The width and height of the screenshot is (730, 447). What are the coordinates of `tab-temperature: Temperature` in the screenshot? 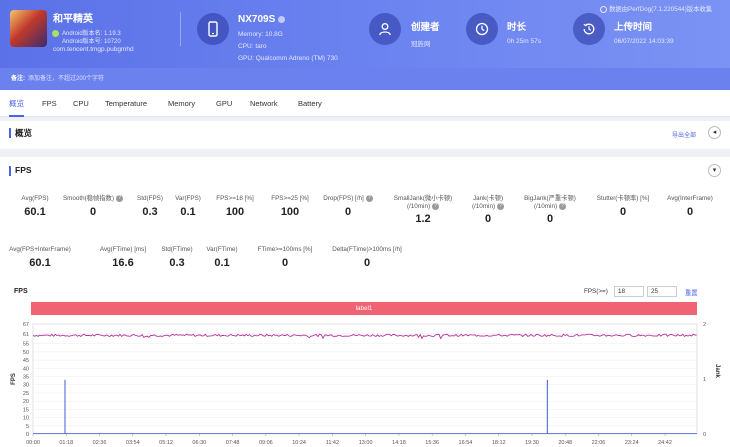 It's located at (126, 103).